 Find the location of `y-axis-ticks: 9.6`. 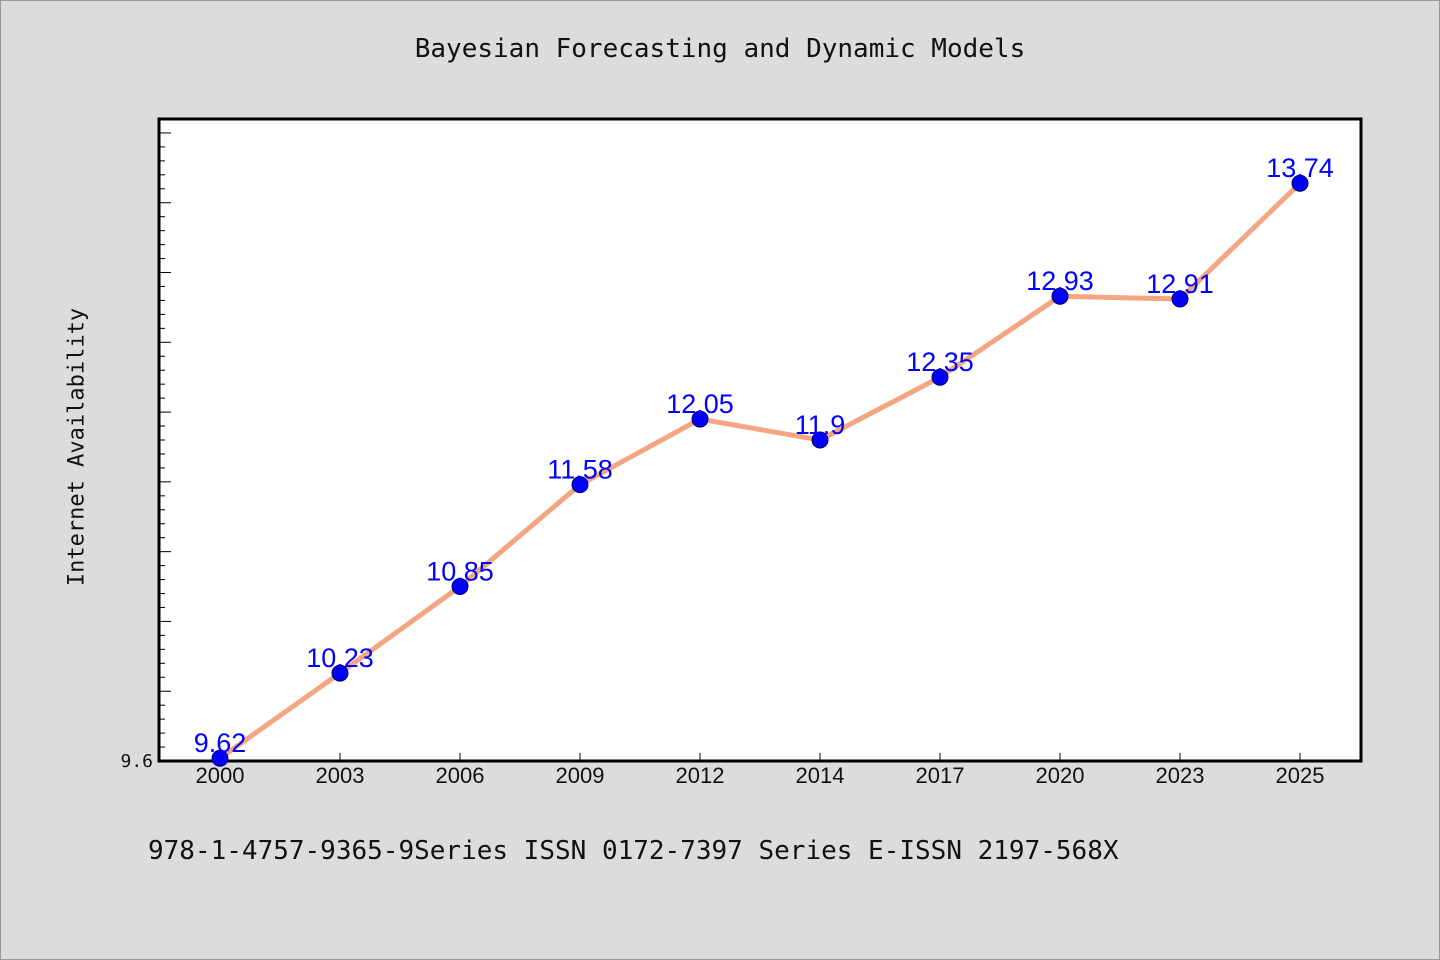

y-axis-ticks: 9.6 is located at coordinates (136, 761).